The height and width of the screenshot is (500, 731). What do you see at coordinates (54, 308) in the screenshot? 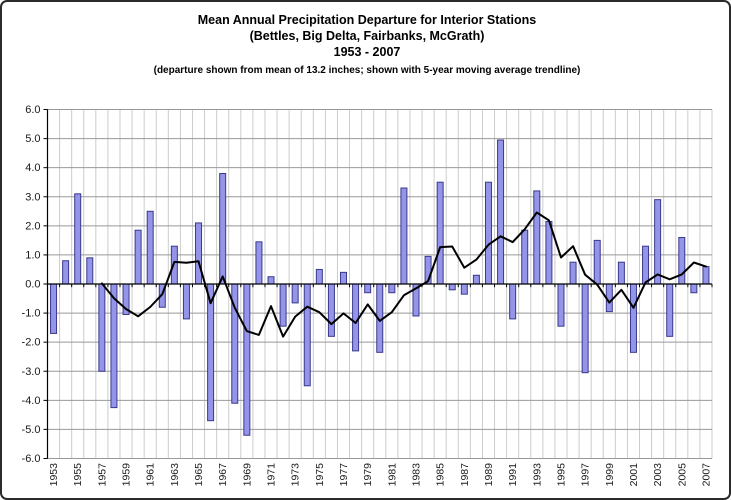
I see `bar-1953` at bounding box center [54, 308].